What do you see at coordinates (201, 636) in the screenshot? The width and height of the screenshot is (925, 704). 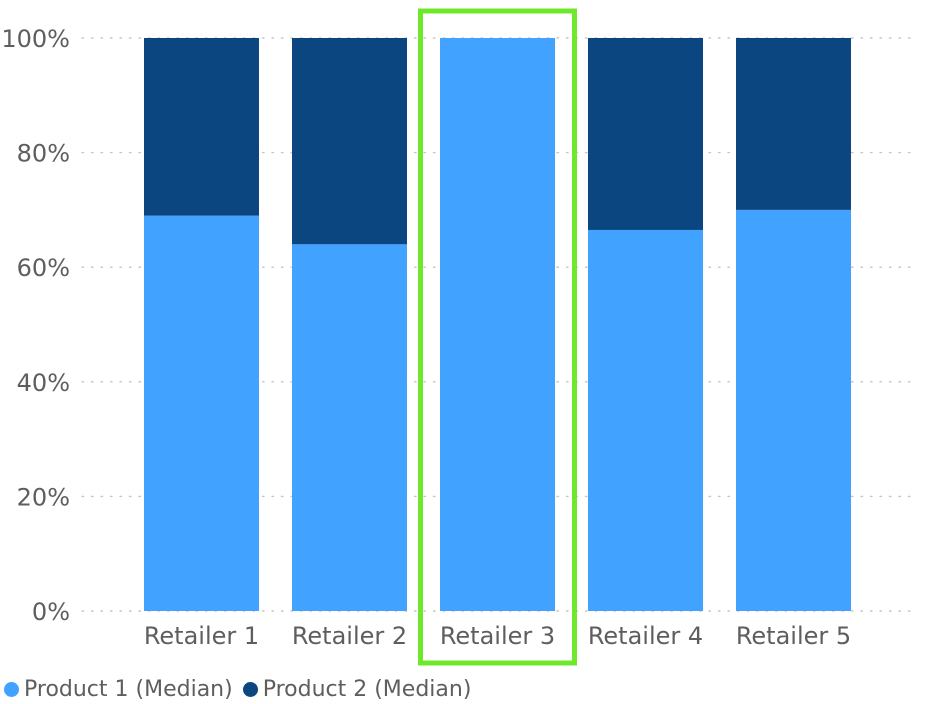 I see `x-tick-label: Retailer 1` at bounding box center [201, 636].